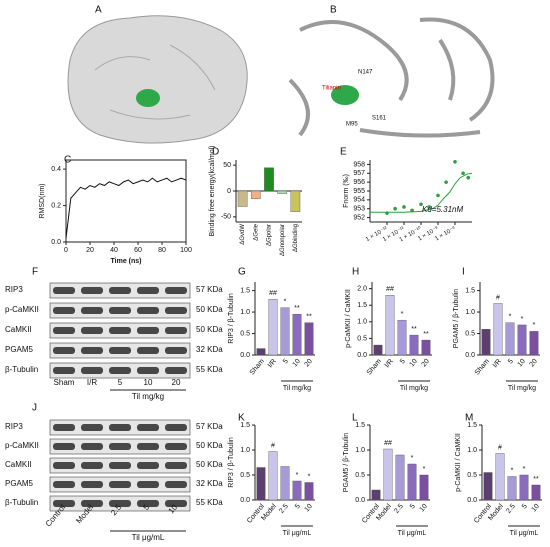  I want to click on group-label: Til mg/kg, so click(522, 388).